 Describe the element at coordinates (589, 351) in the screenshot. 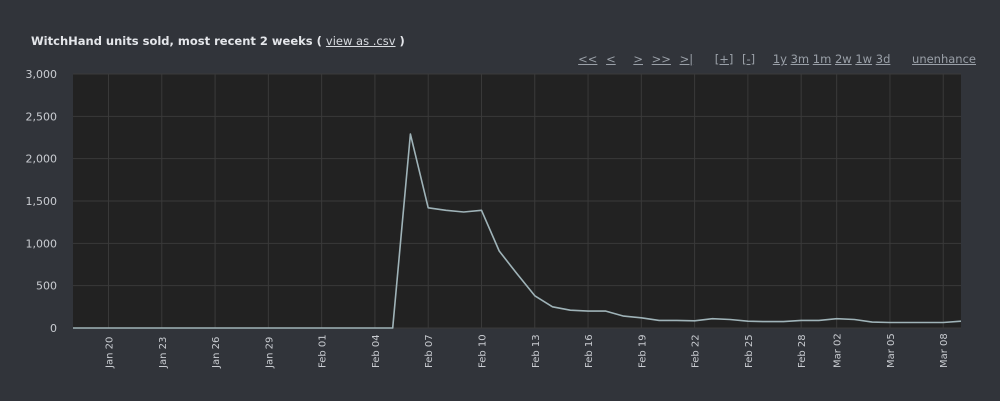

I see `x-tick-label: Feb 16` at that location.